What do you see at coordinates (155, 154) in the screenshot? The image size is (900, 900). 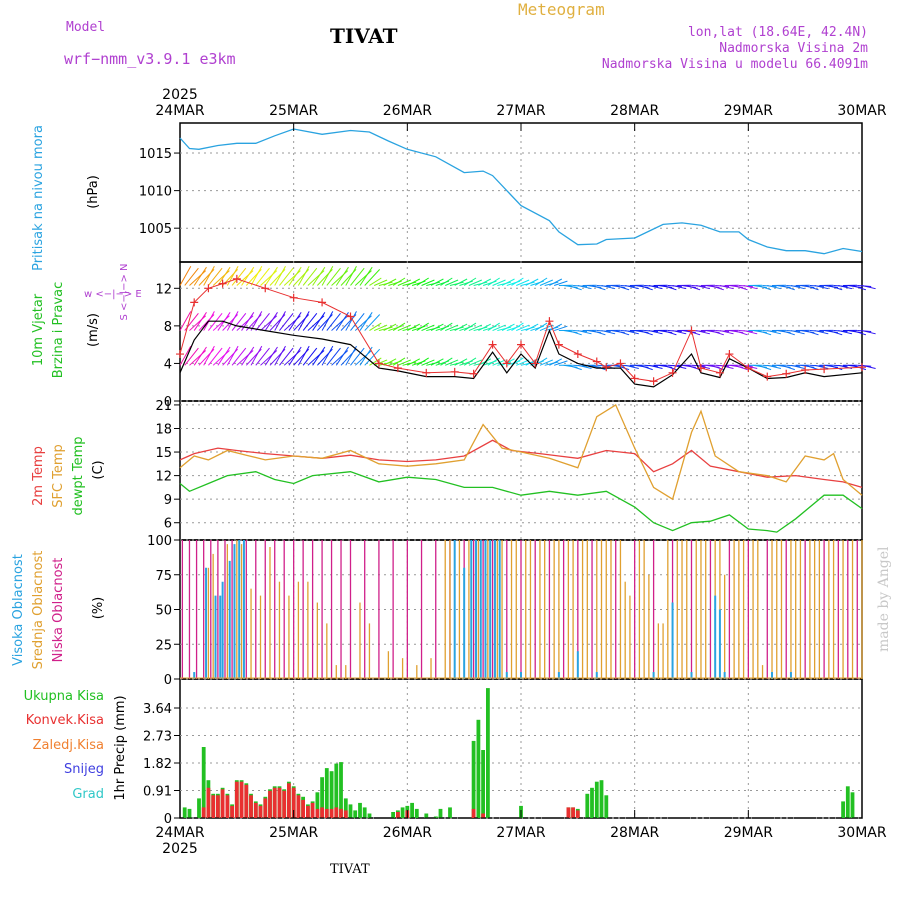 I see `pressure-y-tick-label: 1015` at bounding box center [155, 154].